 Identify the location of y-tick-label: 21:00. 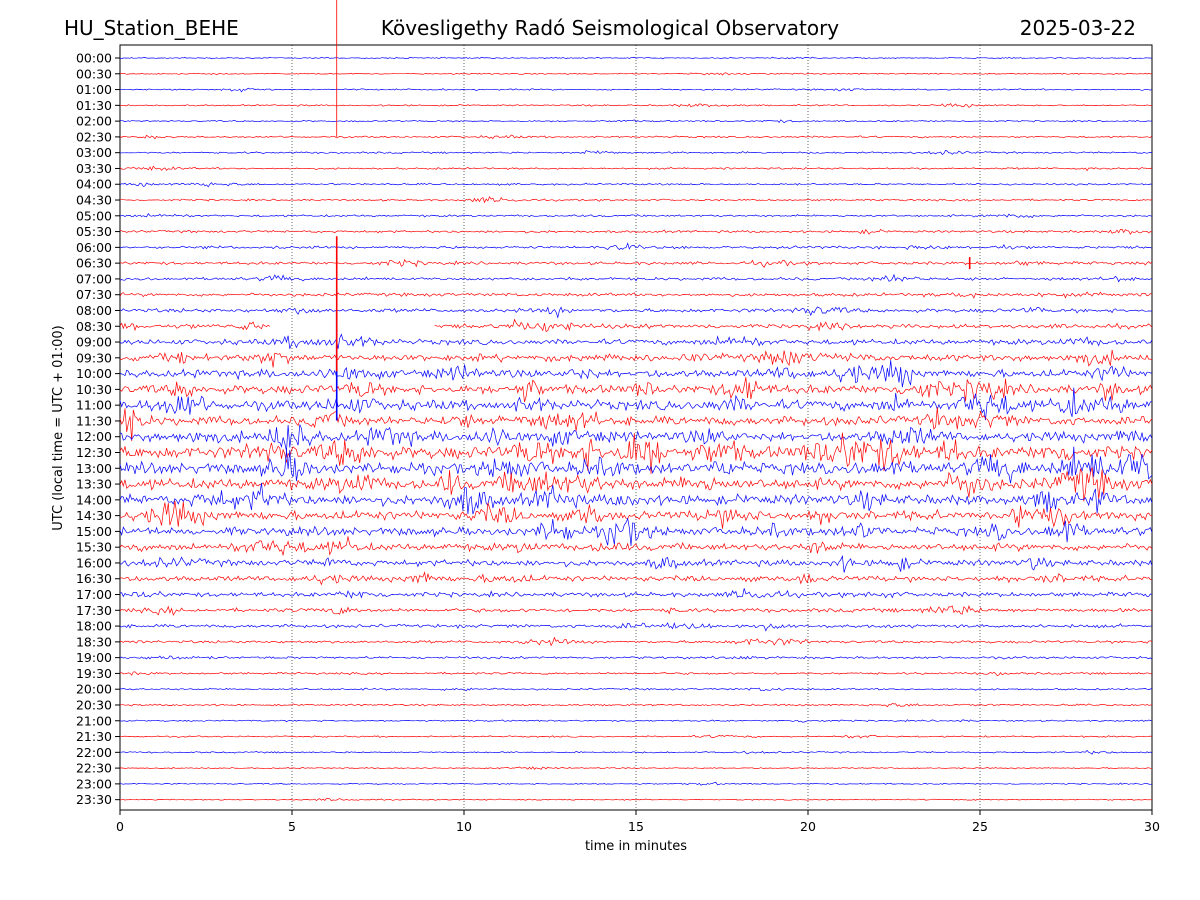
(94, 720).